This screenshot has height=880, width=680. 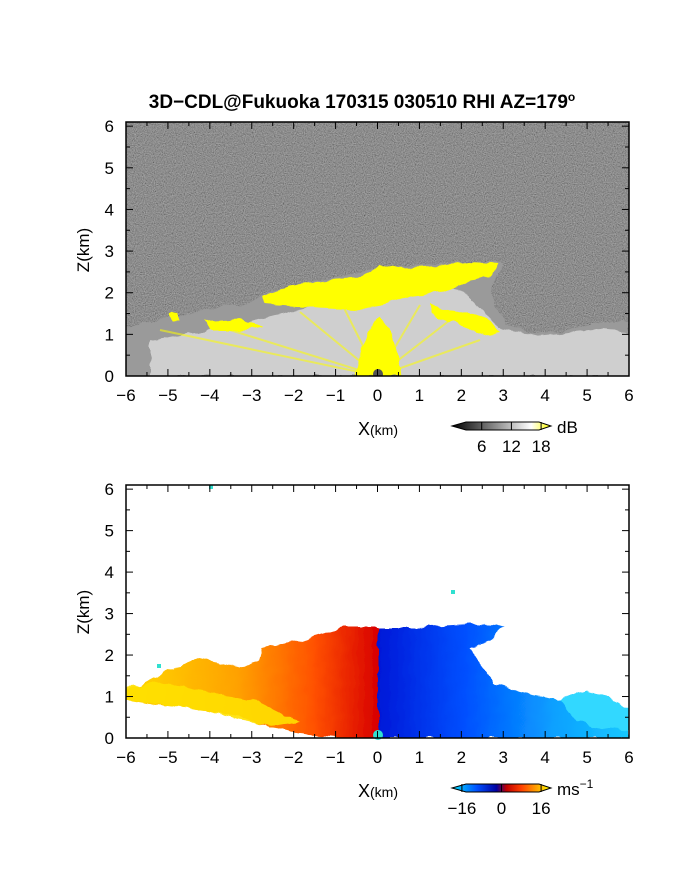 I want to click on velocity-positive-region, so click(x=252, y=682).